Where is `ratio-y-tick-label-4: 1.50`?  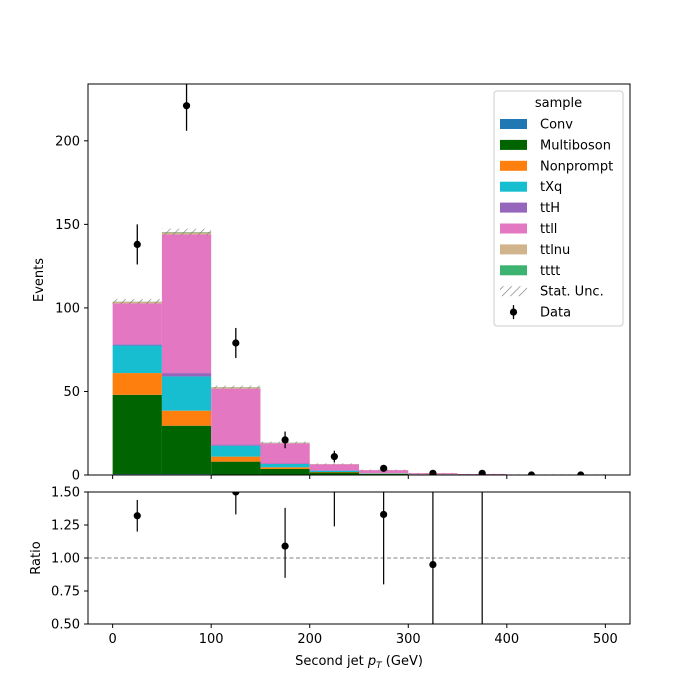 ratio-y-tick-label-4: 1.50 is located at coordinates (65, 493).